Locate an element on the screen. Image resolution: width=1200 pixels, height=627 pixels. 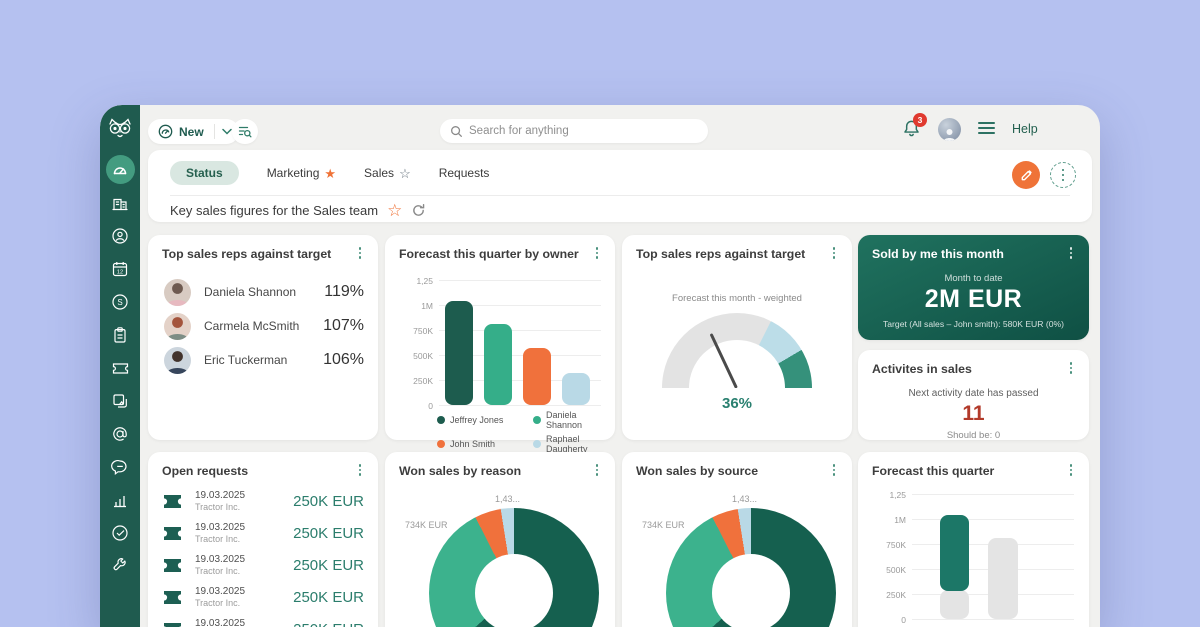
sidebar-item-deals is located at coordinates (120, 367).